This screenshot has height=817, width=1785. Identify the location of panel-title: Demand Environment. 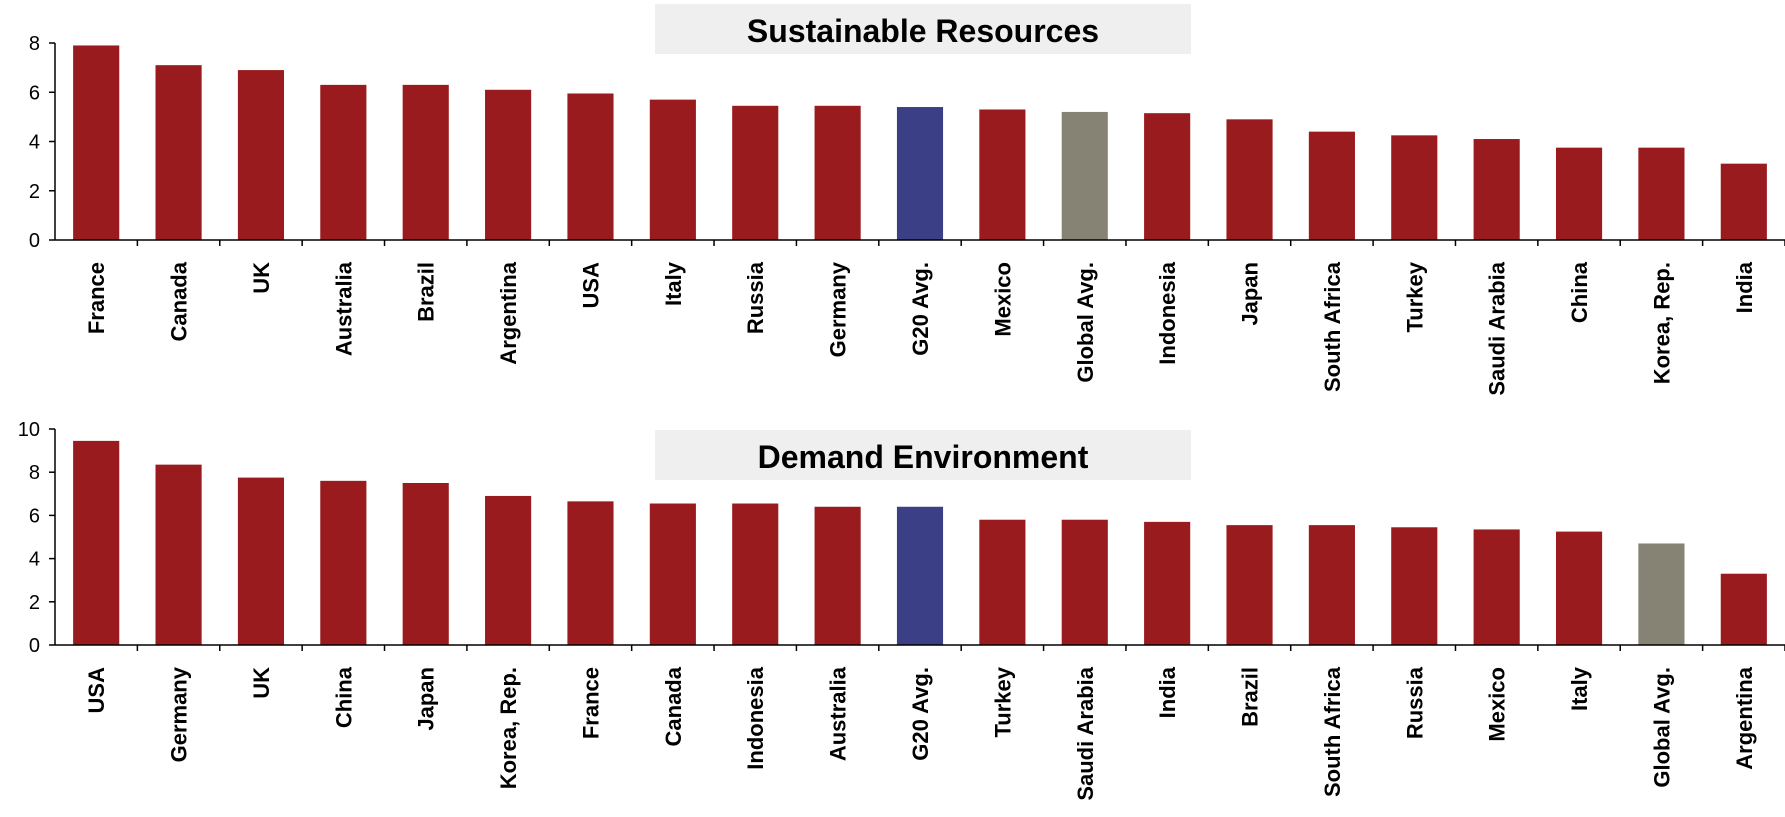
(923, 457).